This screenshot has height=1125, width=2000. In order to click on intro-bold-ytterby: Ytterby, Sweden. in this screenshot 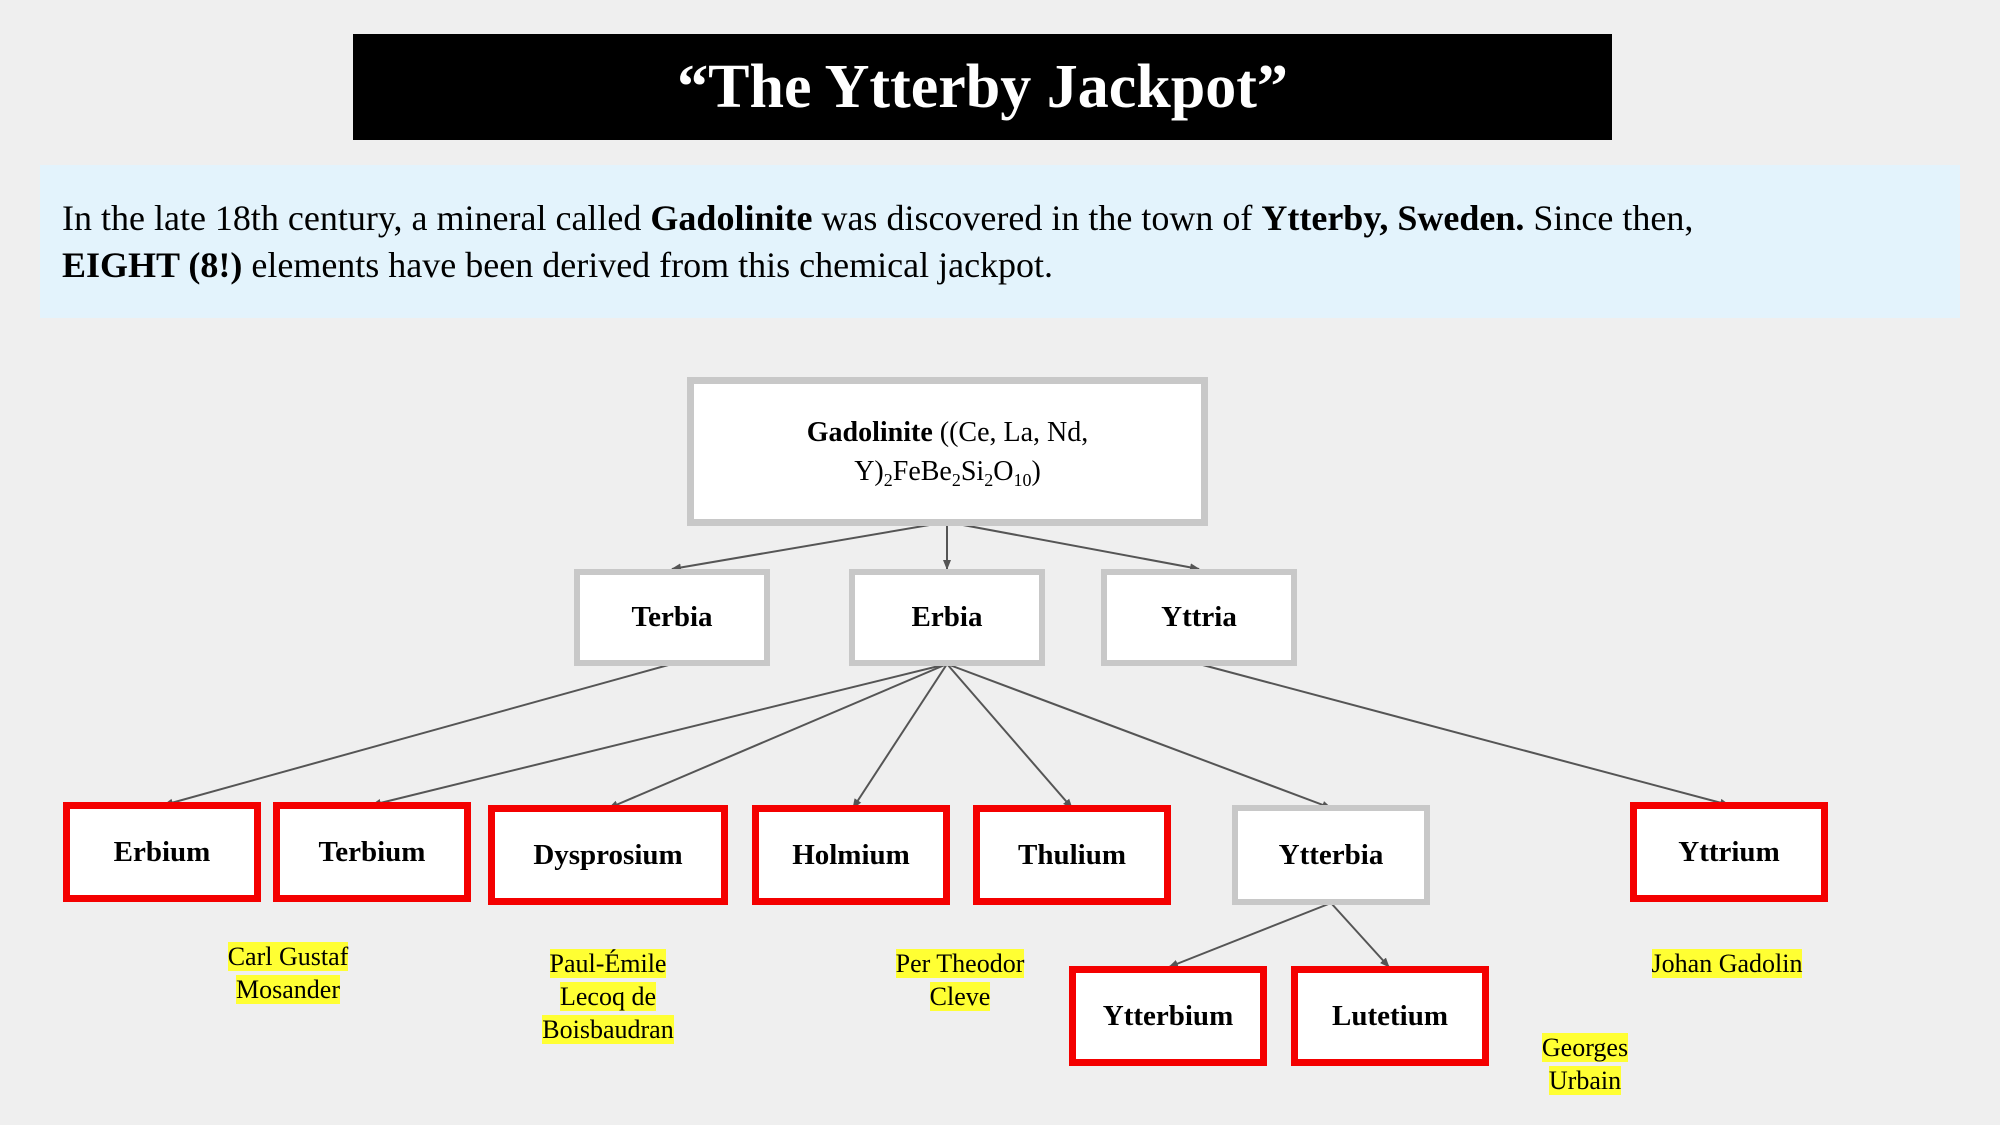, I will do `click(1393, 218)`.